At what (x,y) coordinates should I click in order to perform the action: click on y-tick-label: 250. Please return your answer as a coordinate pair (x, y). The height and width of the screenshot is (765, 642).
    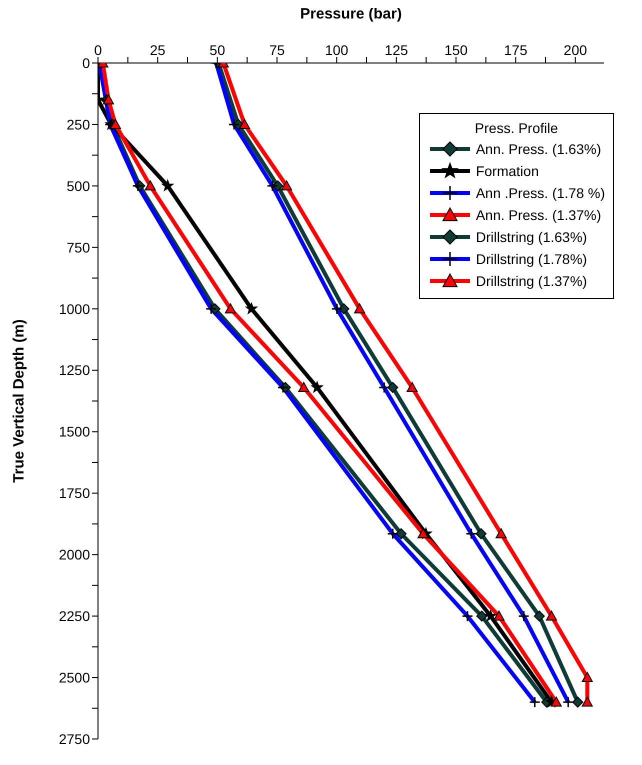
    Looking at the image, I should click on (78, 124).